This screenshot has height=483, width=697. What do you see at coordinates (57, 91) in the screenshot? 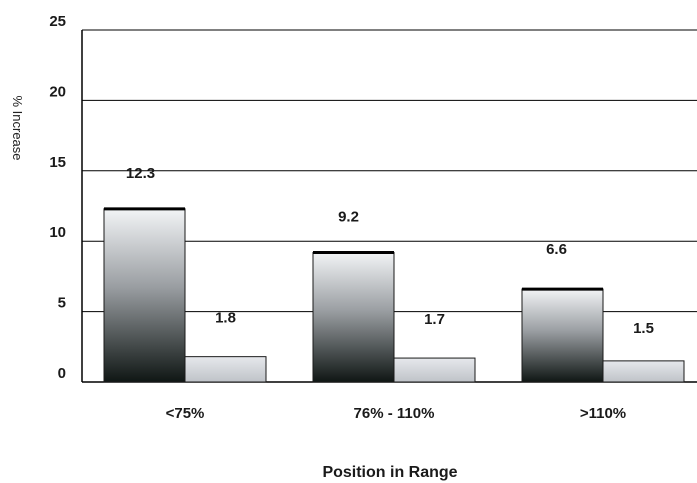
I see `y-tick-label-20: 20` at bounding box center [57, 91].